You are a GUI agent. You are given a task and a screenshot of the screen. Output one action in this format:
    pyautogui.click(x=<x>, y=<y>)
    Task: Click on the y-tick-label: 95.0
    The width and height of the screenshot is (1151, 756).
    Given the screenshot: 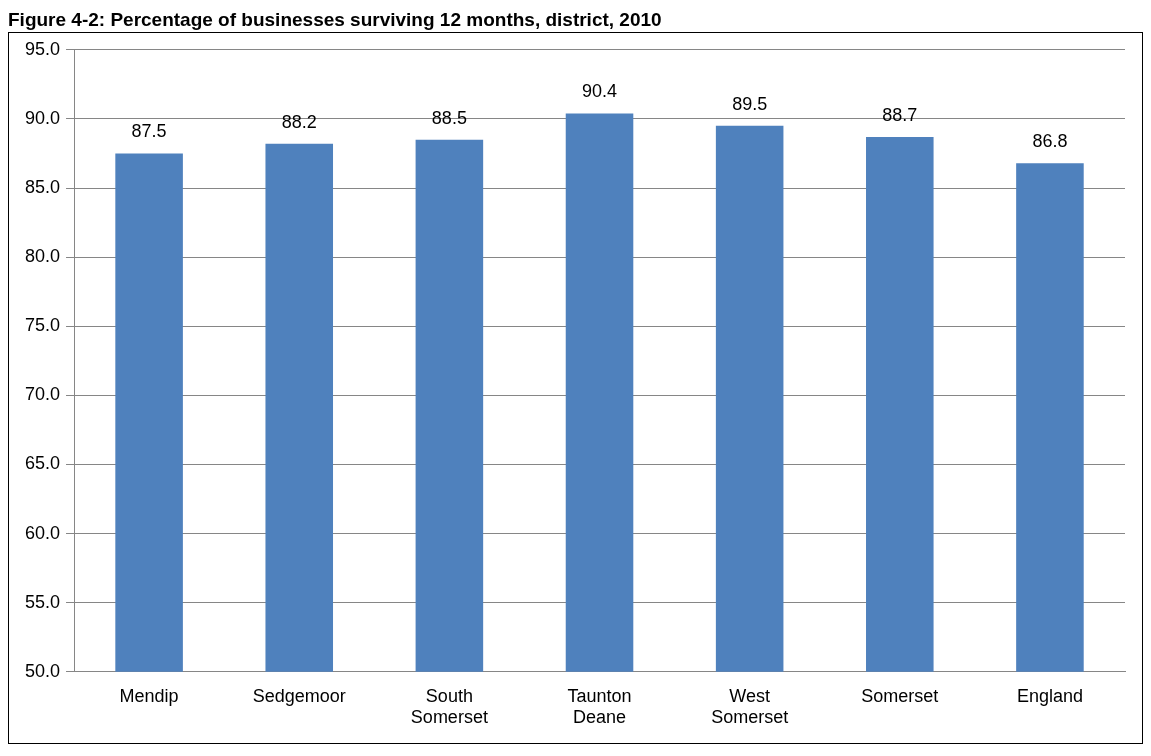 What is the action you would take?
    pyautogui.click(x=42, y=48)
    